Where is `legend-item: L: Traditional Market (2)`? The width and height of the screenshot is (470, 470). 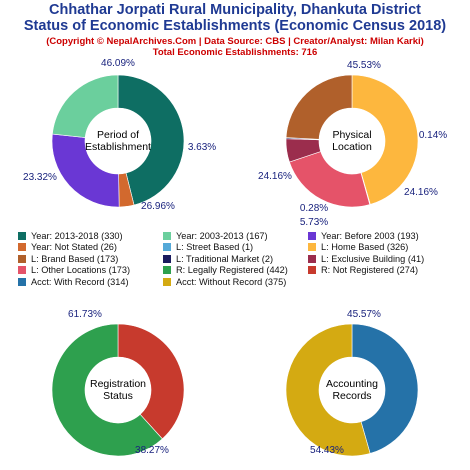
legend-item: L: Traditional Market (2) is located at coordinates (218, 259).